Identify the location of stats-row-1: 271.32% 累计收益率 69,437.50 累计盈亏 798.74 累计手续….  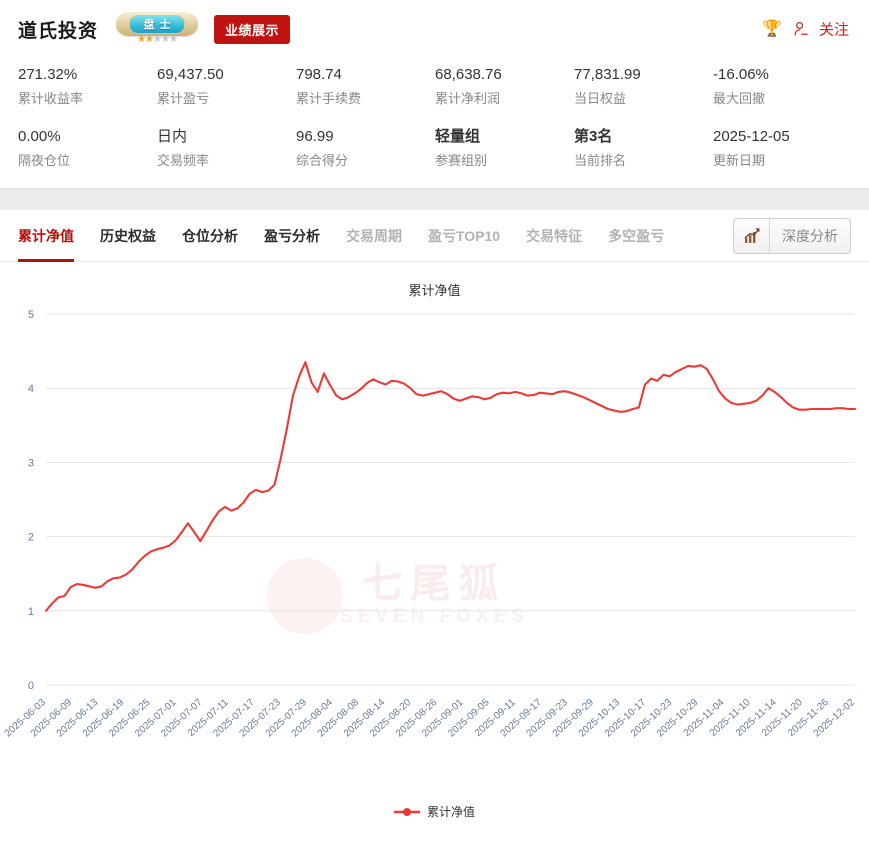
(434, 87).